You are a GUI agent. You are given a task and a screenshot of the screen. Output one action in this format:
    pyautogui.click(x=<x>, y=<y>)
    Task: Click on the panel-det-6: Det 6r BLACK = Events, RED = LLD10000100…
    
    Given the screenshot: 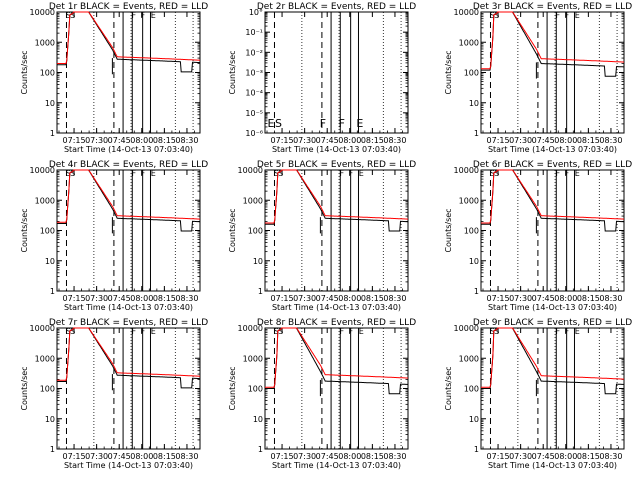 What is the action you would take?
    pyautogui.click(x=538, y=236)
    